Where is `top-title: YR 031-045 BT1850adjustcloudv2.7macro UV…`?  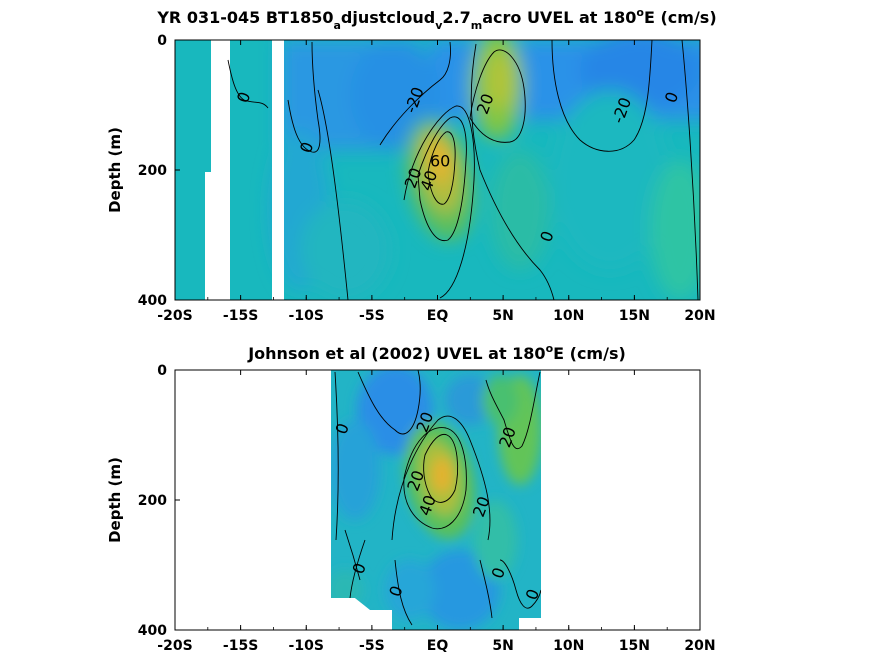 top-title: YR 031-045 BT1850adjustcloudv2.7macro UV… is located at coordinates (436, 19).